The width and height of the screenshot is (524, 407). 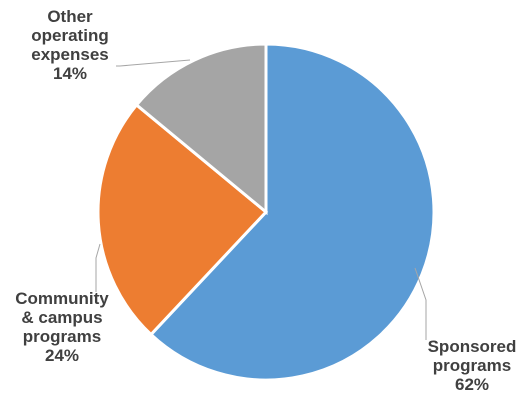 What do you see at coordinates (70, 54) in the screenshot?
I see `data-label-line: expenses` at bounding box center [70, 54].